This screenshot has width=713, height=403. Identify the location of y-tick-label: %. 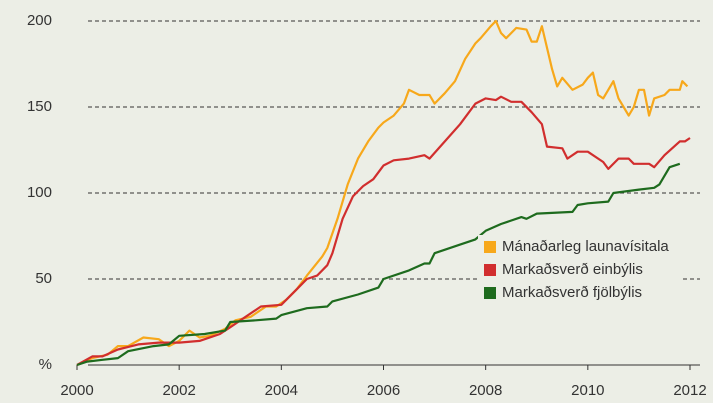
(45, 364).